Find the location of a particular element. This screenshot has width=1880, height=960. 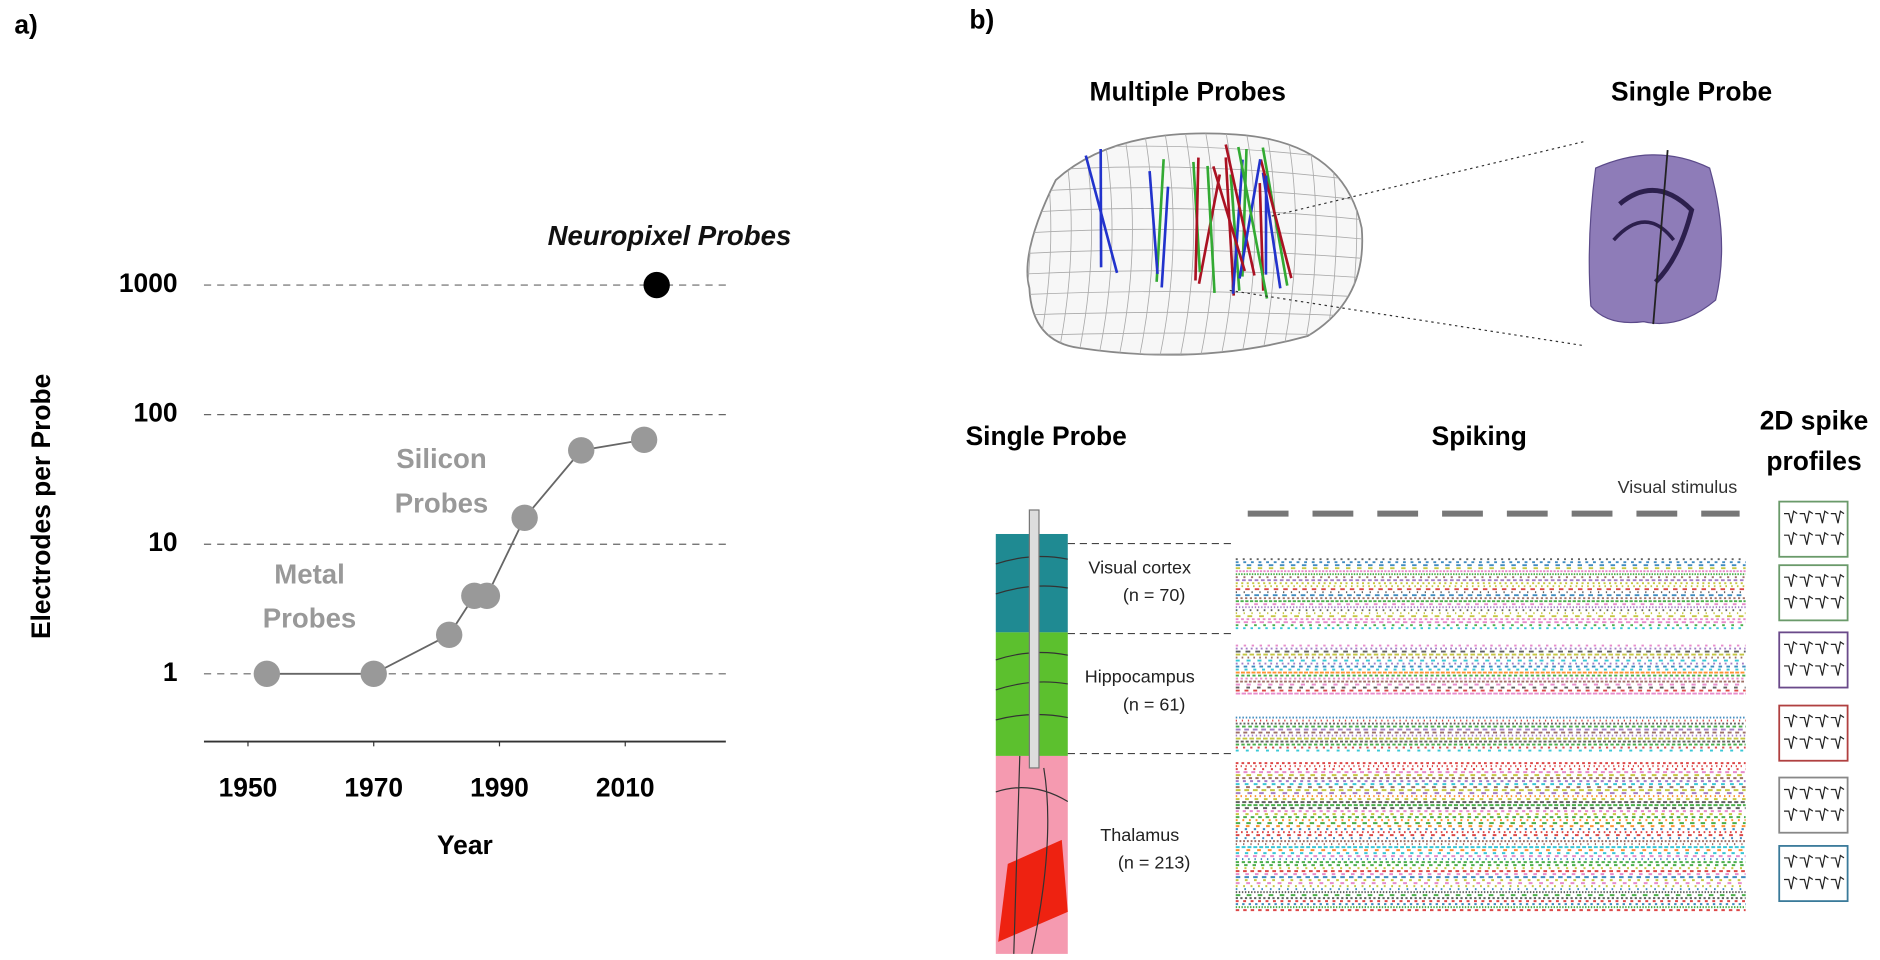

region-count: (n = 70) is located at coordinates (1154, 595).